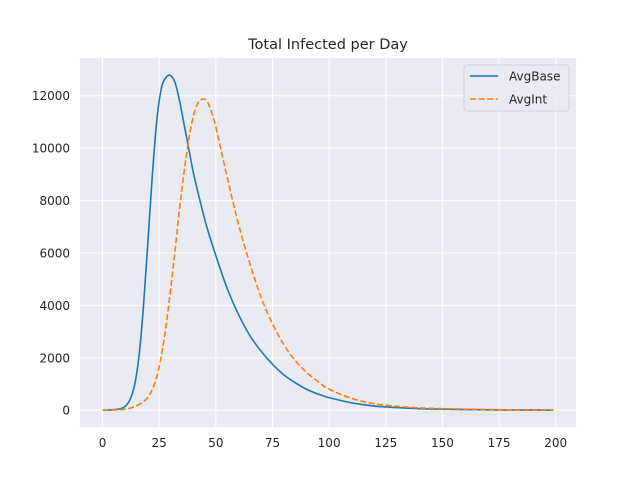 The image size is (640, 485). I want to click on y-tick-label: 10000, so click(51, 149).